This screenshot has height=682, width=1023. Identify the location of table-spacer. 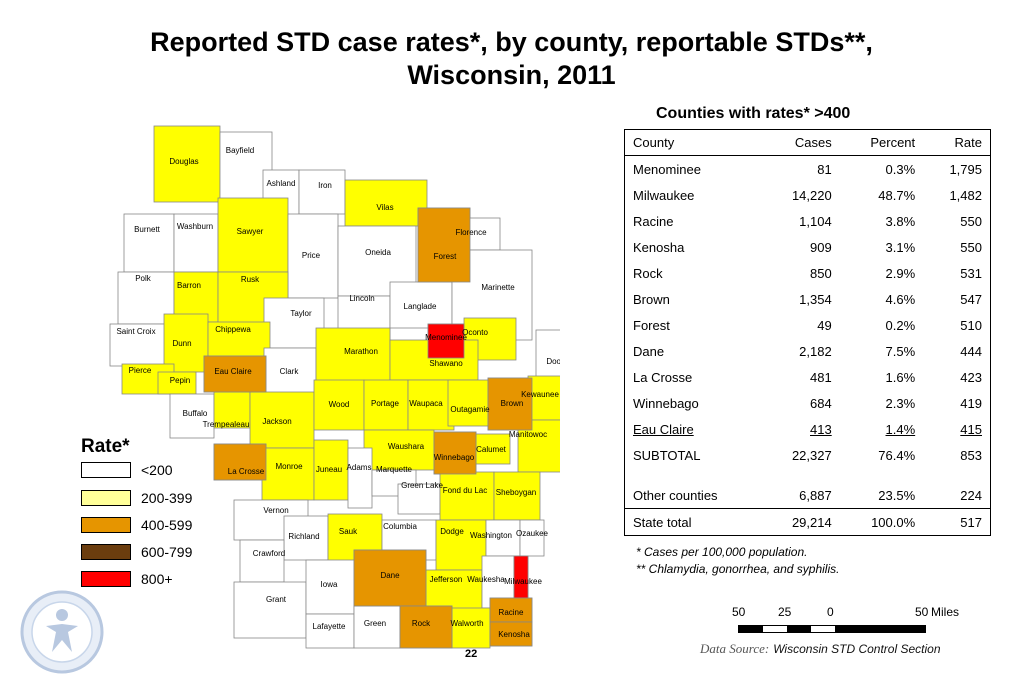
(808, 475).